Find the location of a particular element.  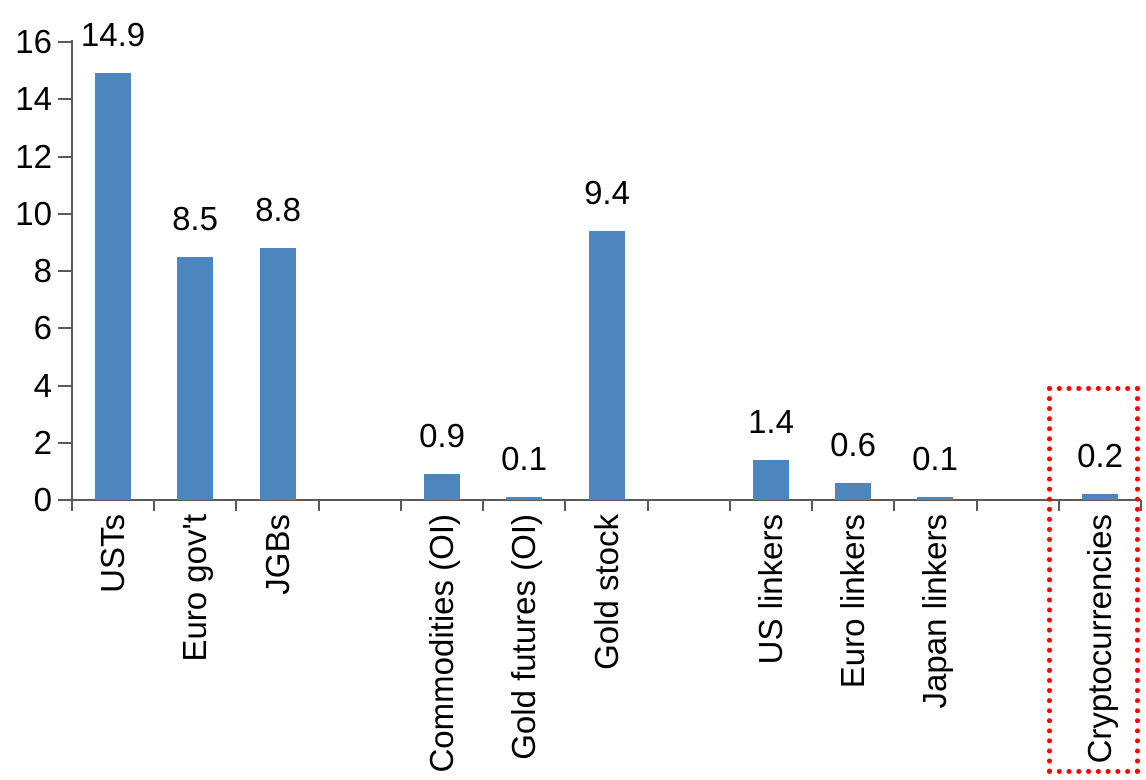

y-axis-tick-label: 12 is located at coordinates (33, 156).